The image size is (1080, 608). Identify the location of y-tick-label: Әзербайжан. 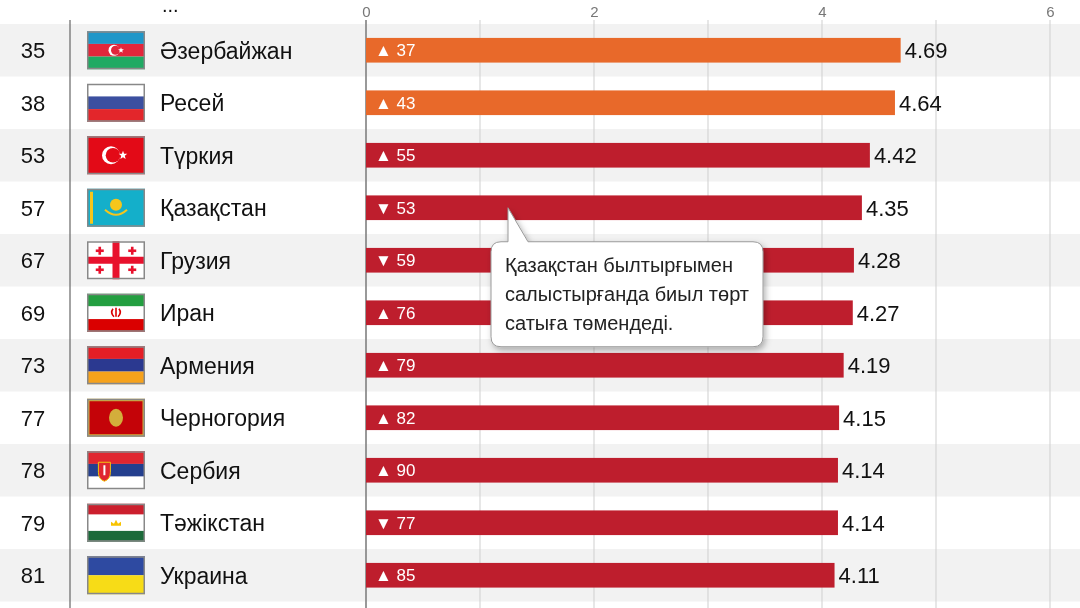
(226, 50).